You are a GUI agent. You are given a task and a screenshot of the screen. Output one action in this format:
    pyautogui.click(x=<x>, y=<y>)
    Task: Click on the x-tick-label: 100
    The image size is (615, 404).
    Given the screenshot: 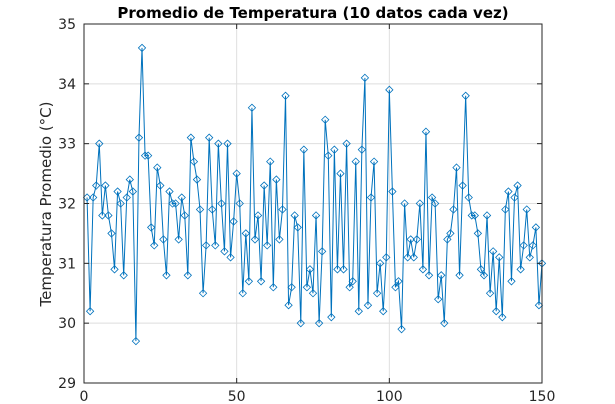 What is the action you would take?
    pyautogui.click(x=389, y=396)
    